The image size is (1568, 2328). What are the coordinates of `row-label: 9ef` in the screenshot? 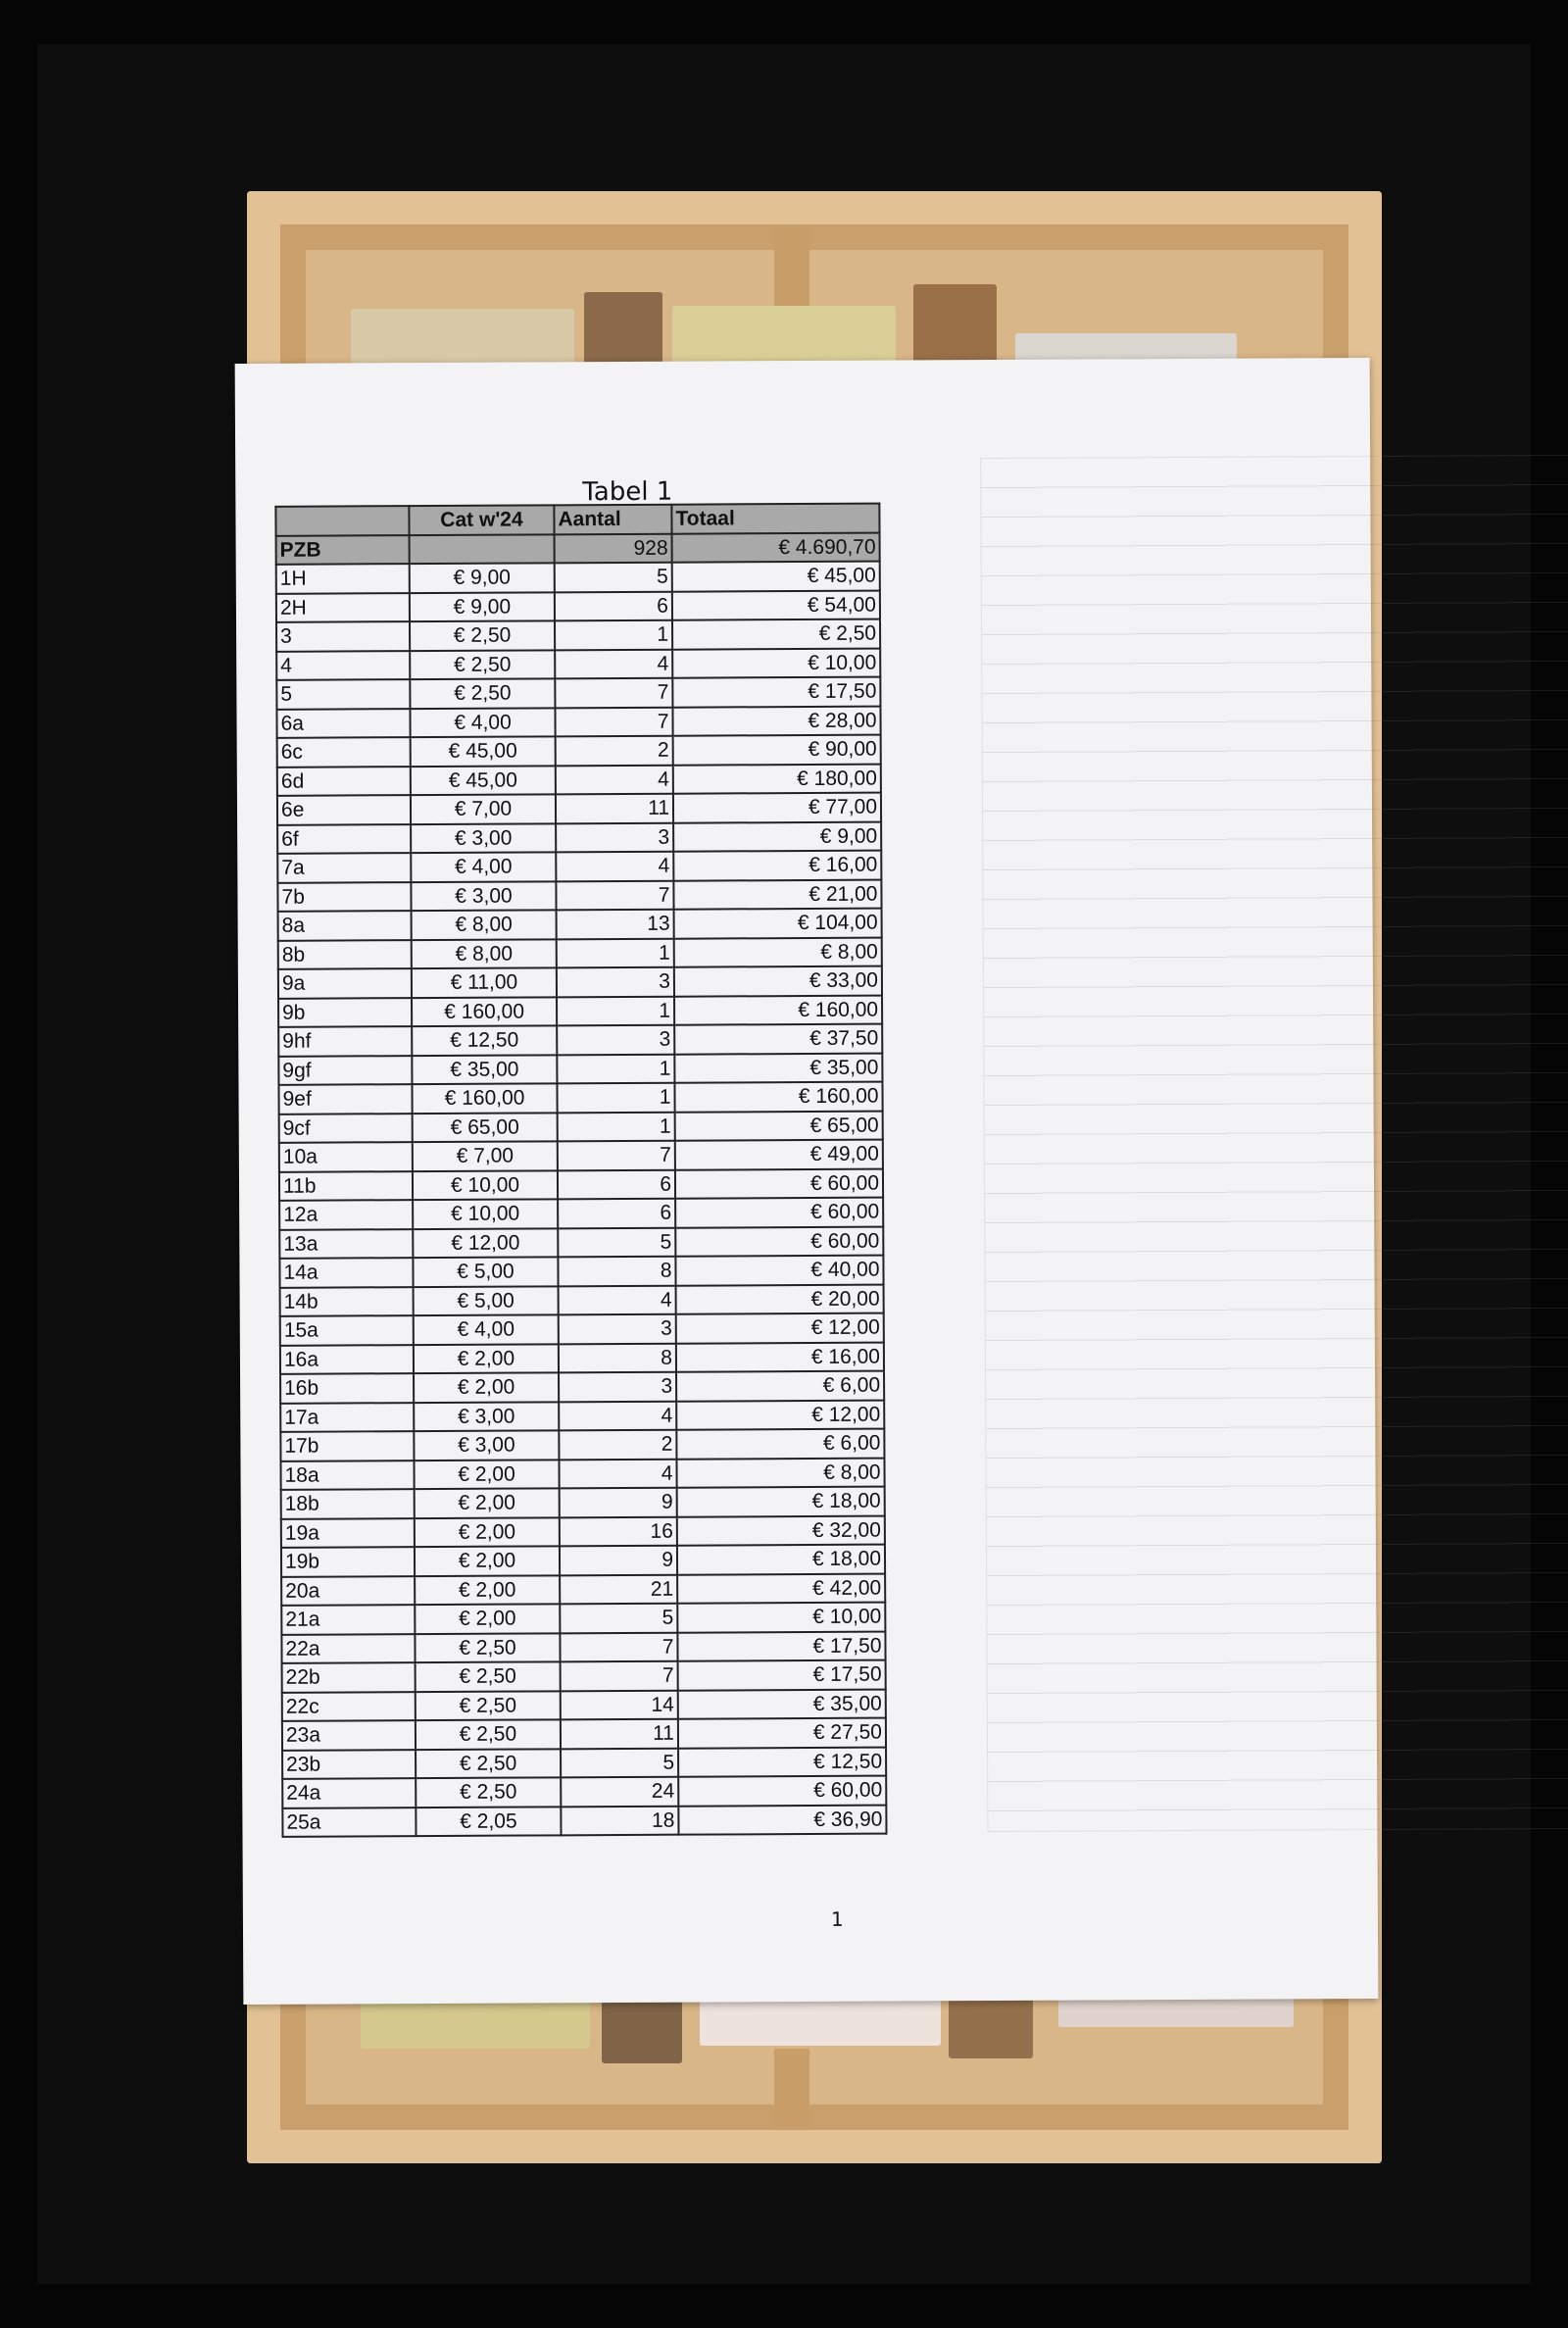 It's located at (345, 1099).